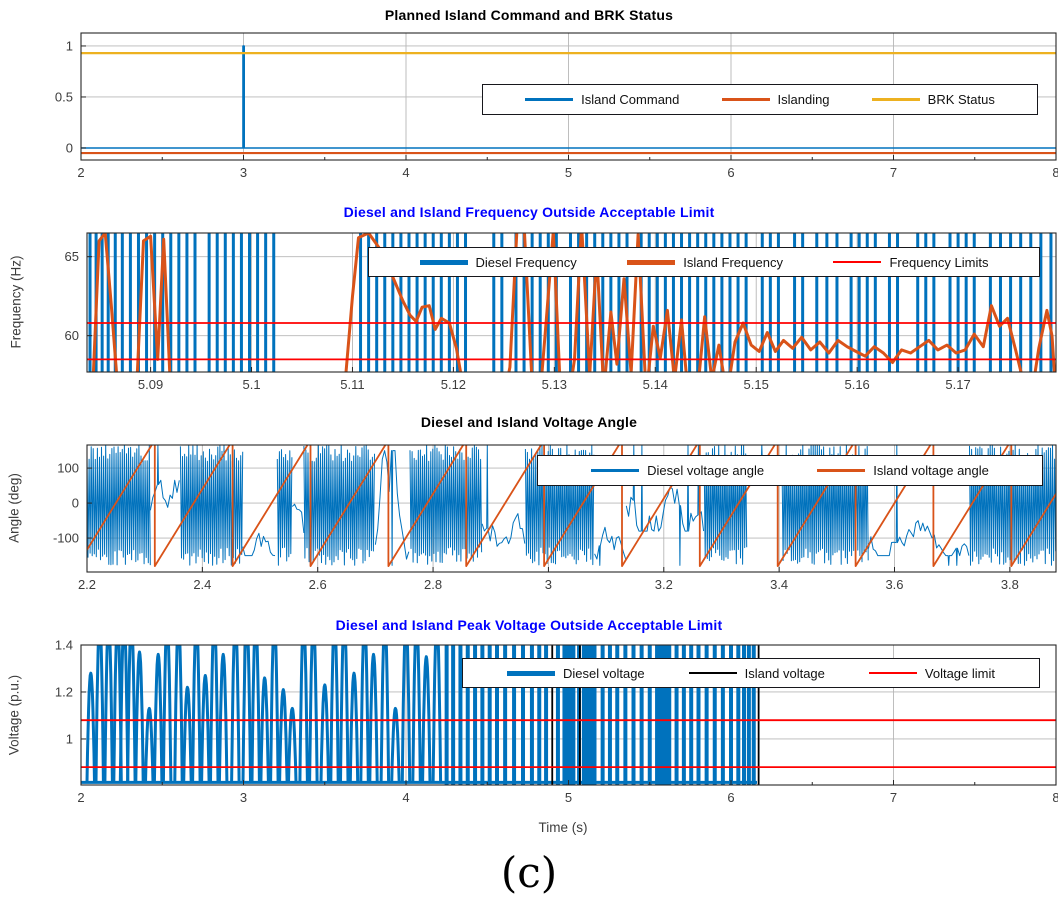  Describe the element at coordinates (655, 384) in the screenshot. I see `svg-text: 5.14` at that location.